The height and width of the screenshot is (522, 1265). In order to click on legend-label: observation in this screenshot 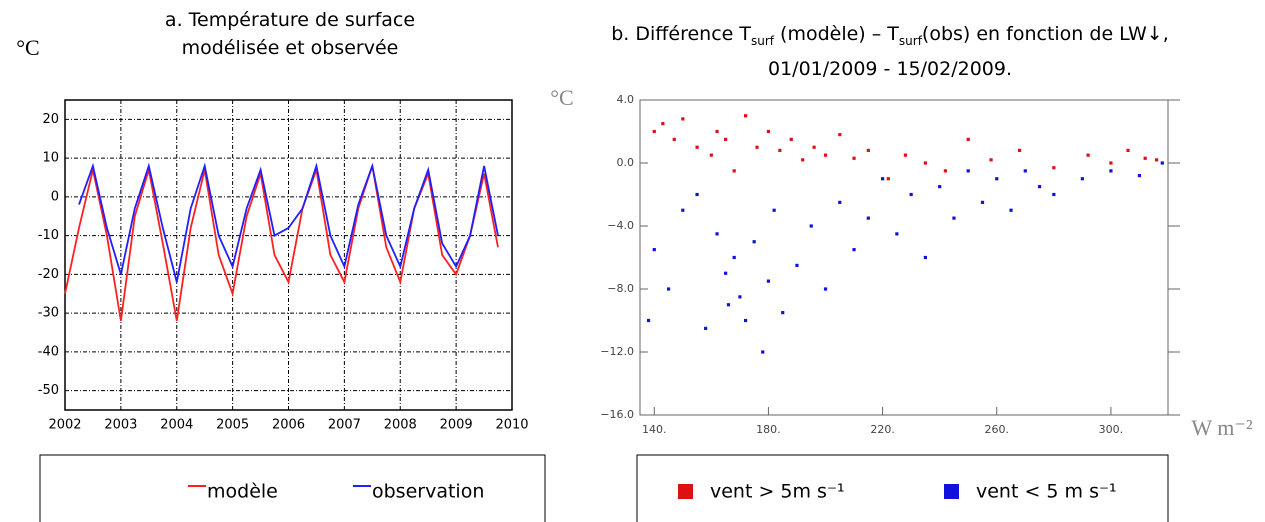, I will do `click(428, 492)`.